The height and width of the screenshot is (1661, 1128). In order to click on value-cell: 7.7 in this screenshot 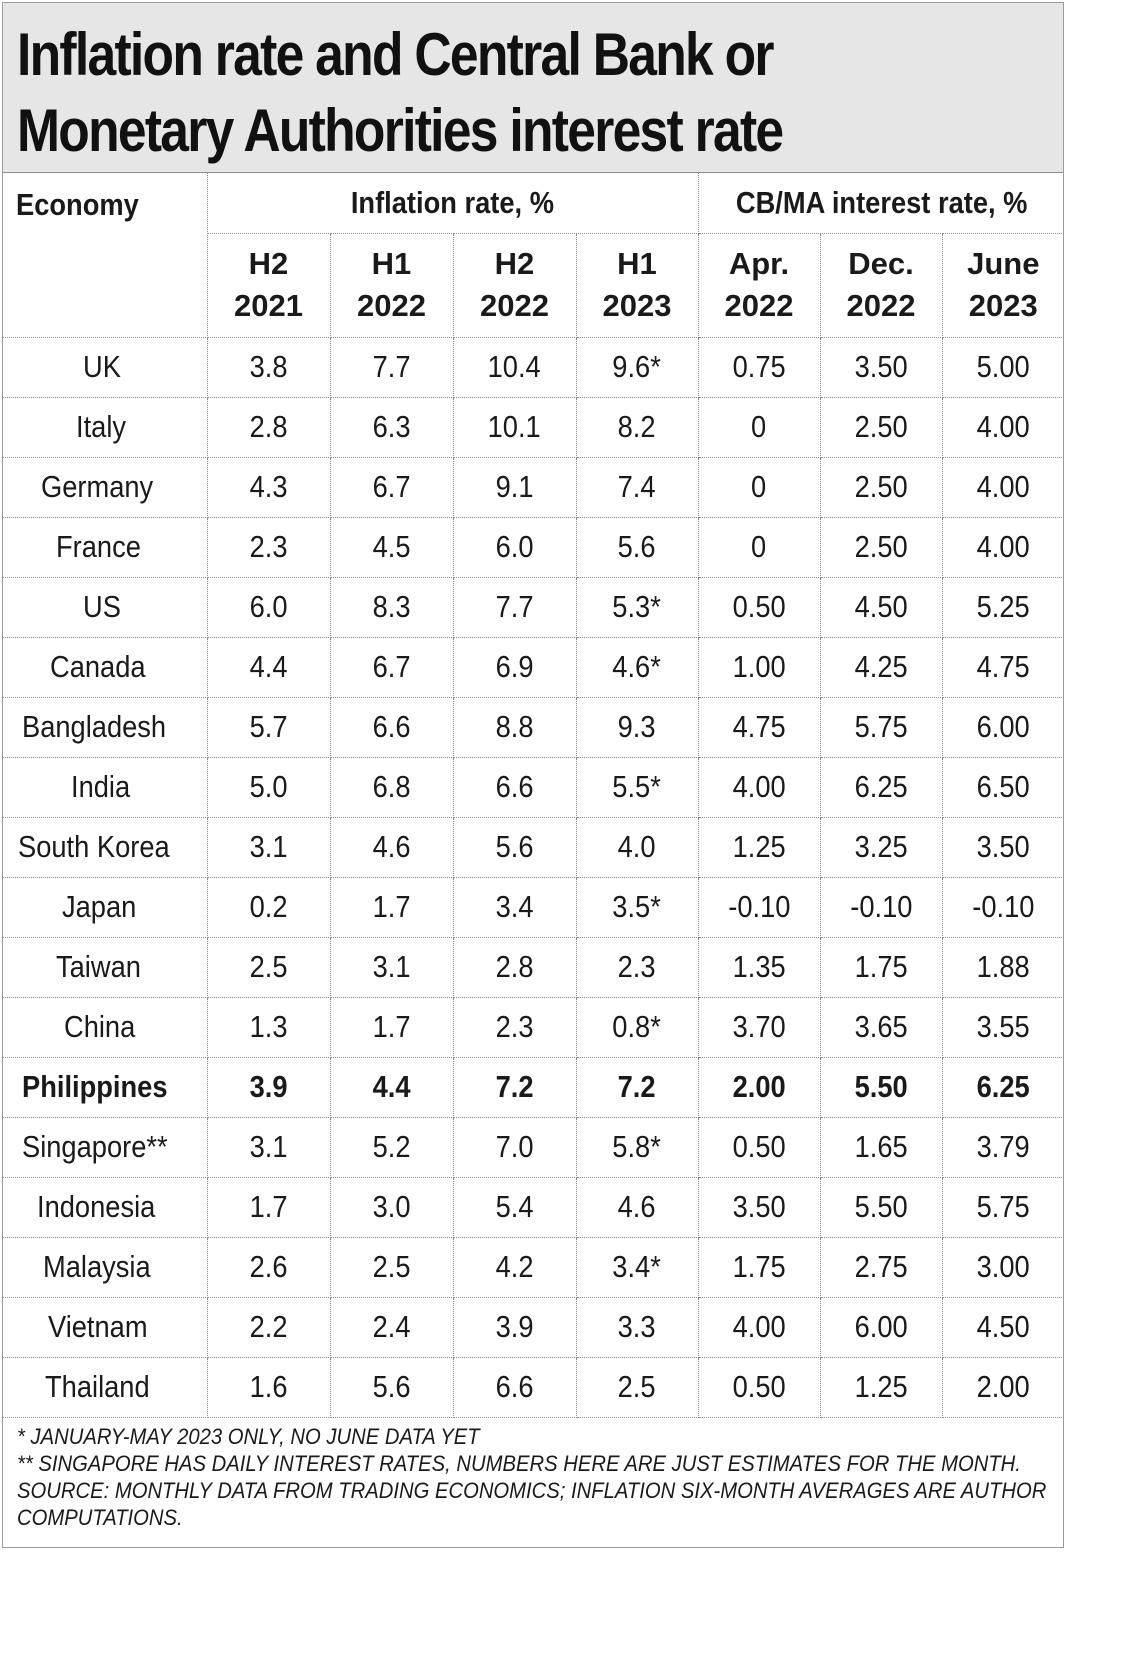, I will do `click(514, 607)`.